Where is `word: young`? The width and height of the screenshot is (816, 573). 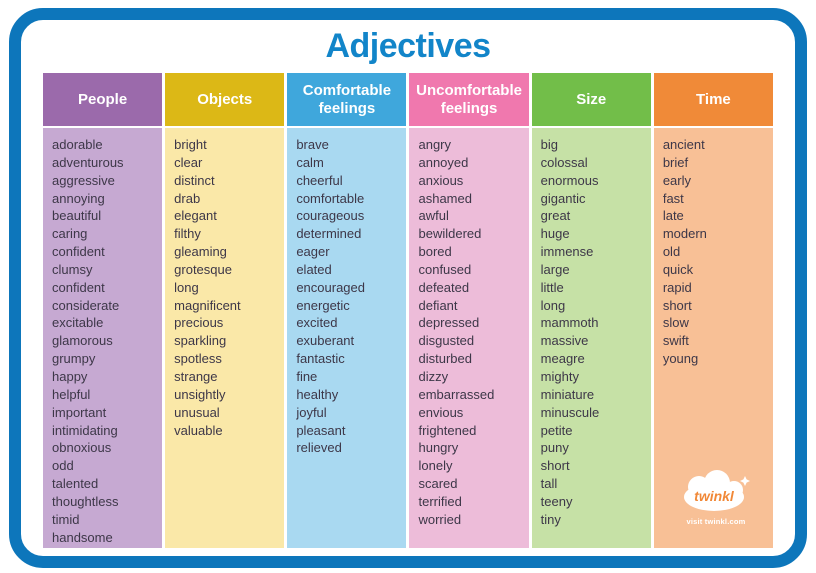
word: young is located at coordinates (680, 359).